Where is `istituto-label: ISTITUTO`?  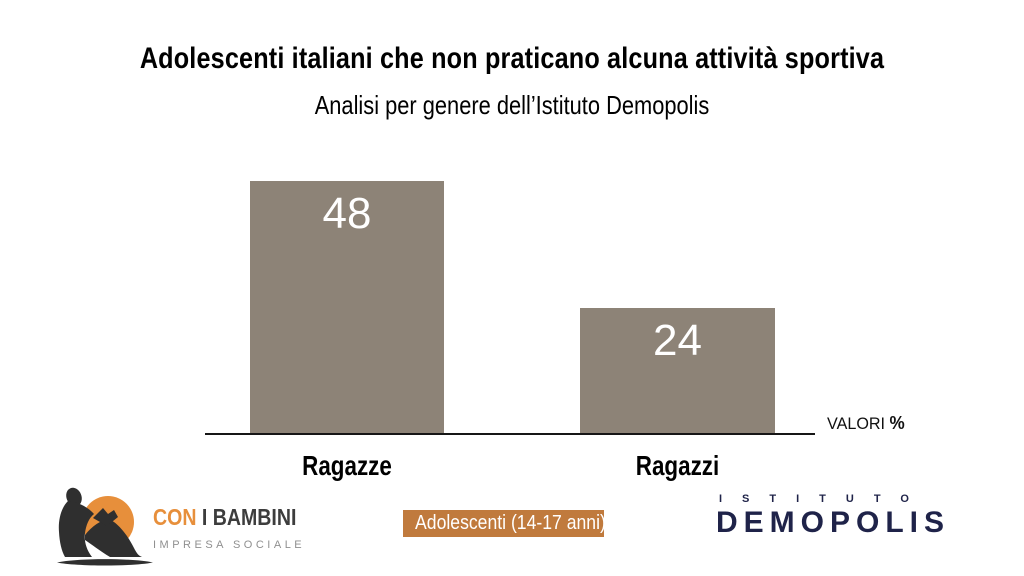
istituto-label: ISTITUTO is located at coordinates (824, 499).